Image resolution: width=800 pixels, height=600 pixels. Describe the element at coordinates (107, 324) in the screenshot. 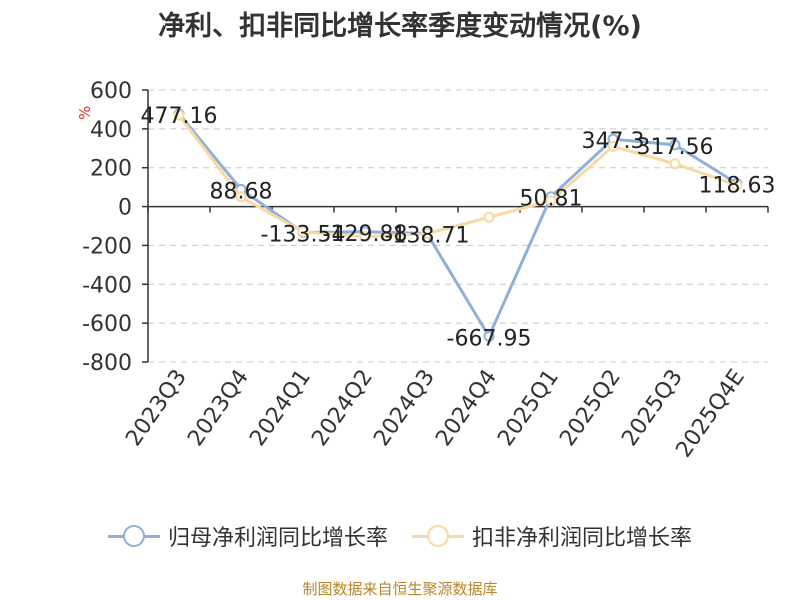

I see `y-tick-label: -600` at that location.